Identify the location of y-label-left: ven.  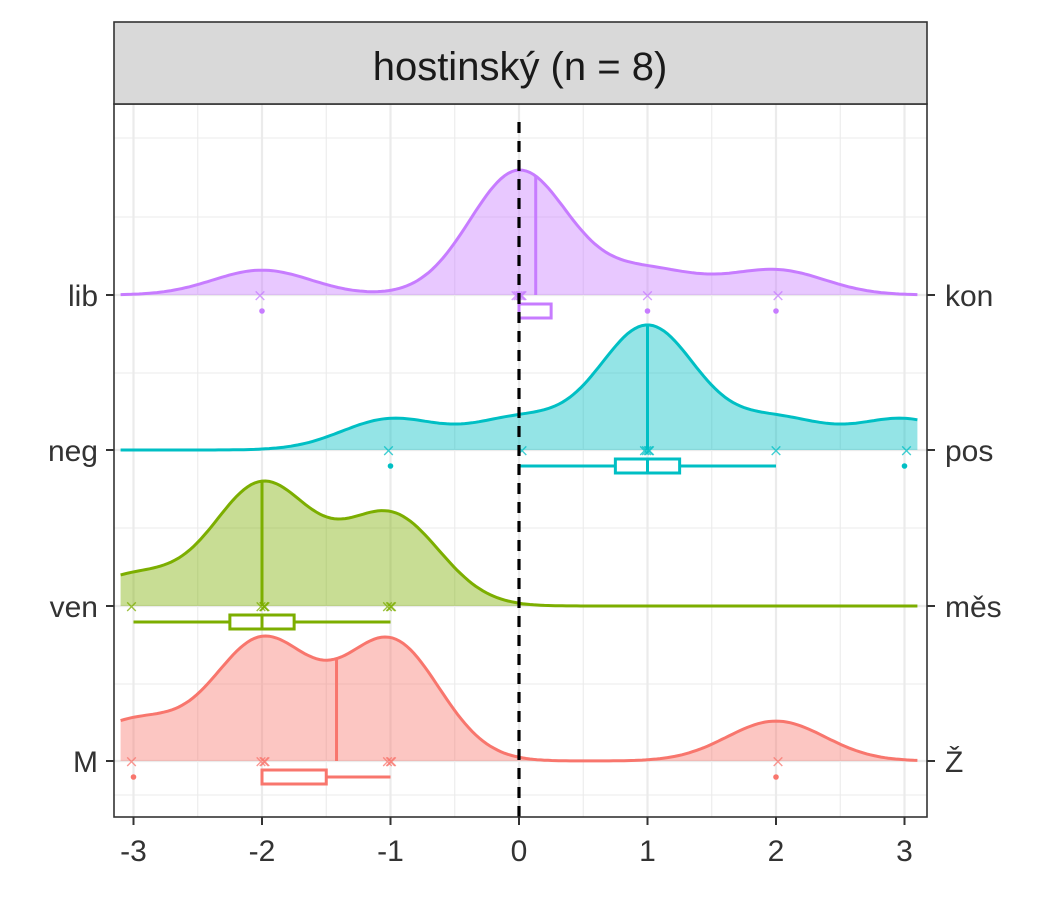
(74, 607).